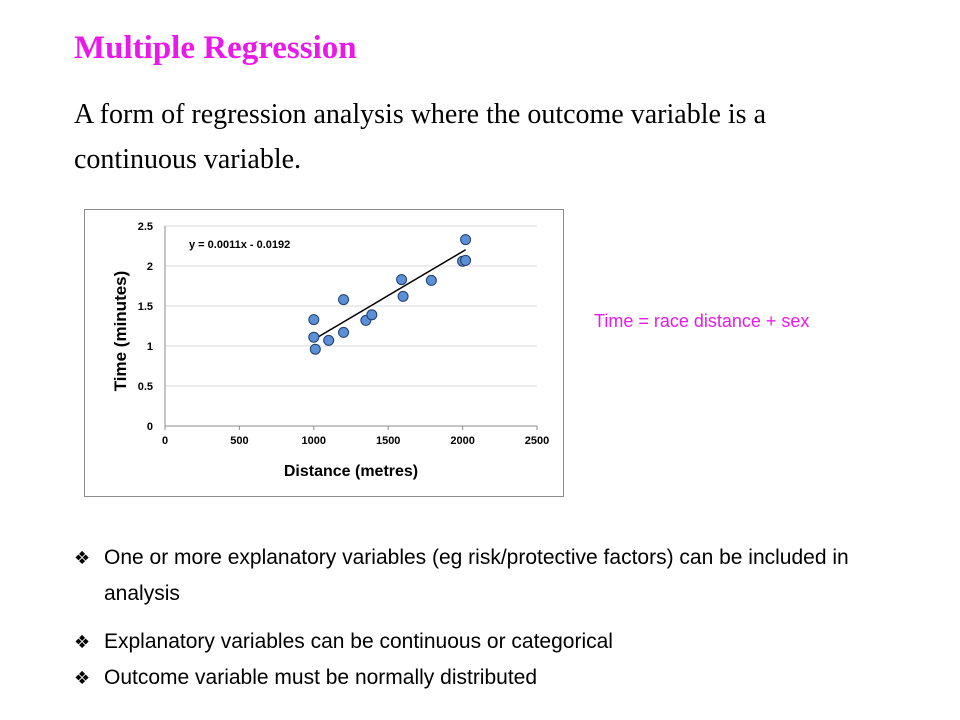 Image resolution: width=960 pixels, height=720 pixels. Describe the element at coordinates (150, 267) in the screenshot. I see `y-tick-label: 2` at that location.